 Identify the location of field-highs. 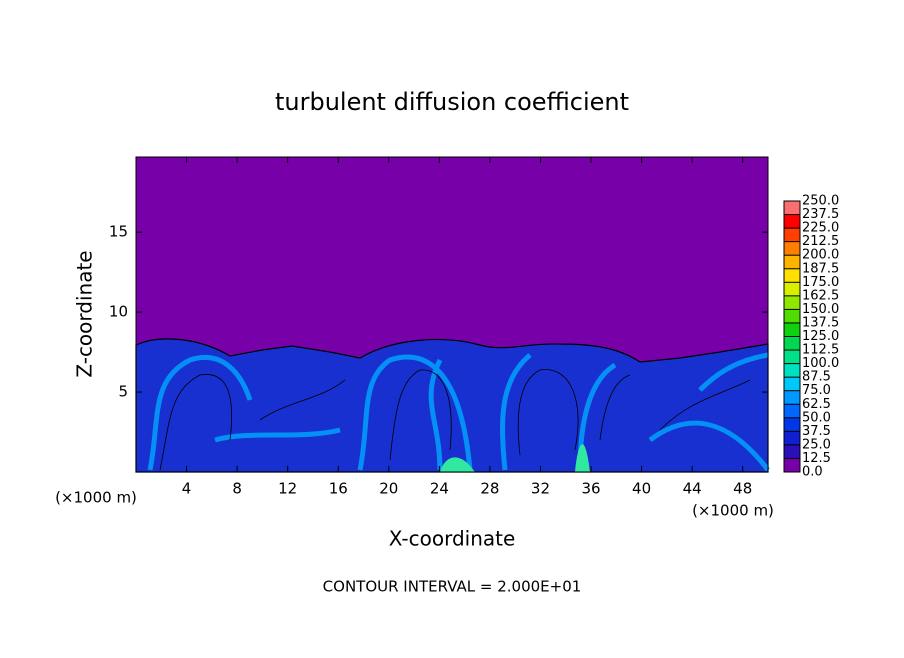
(515, 458).